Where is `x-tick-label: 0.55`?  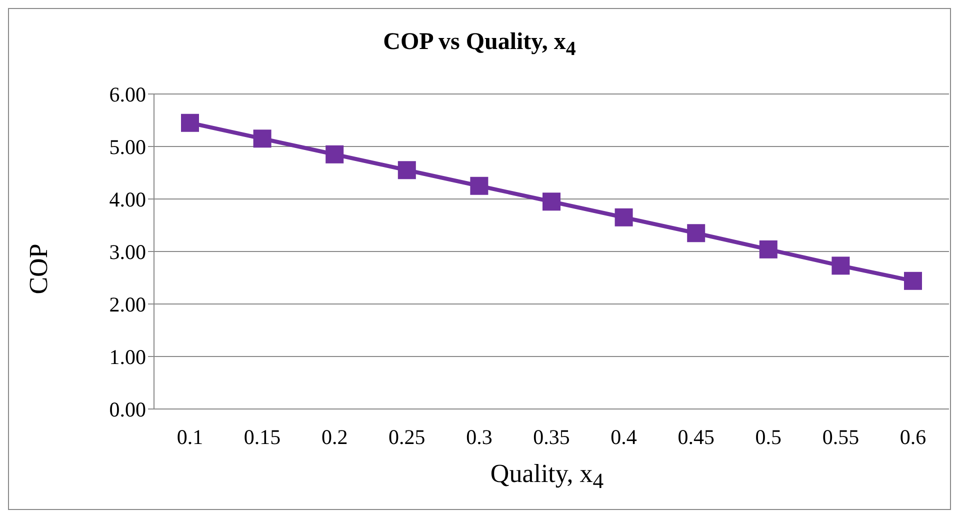
x-tick-label: 0.55 is located at coordinates (841, 436).